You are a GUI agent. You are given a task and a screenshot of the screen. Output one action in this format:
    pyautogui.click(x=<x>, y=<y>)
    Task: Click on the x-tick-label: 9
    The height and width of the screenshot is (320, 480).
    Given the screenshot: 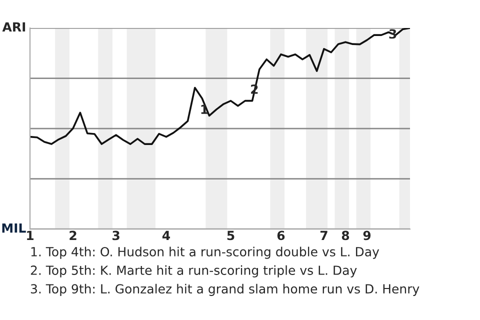 What is the action you would take?
    pyautogui.click(x=367, y=235)
    